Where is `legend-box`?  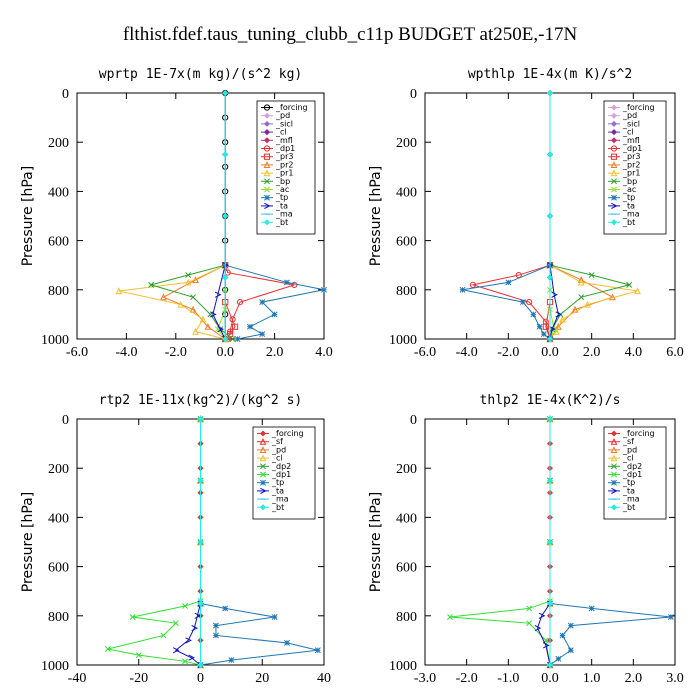
legend-box is located at coordinates (284, 473).